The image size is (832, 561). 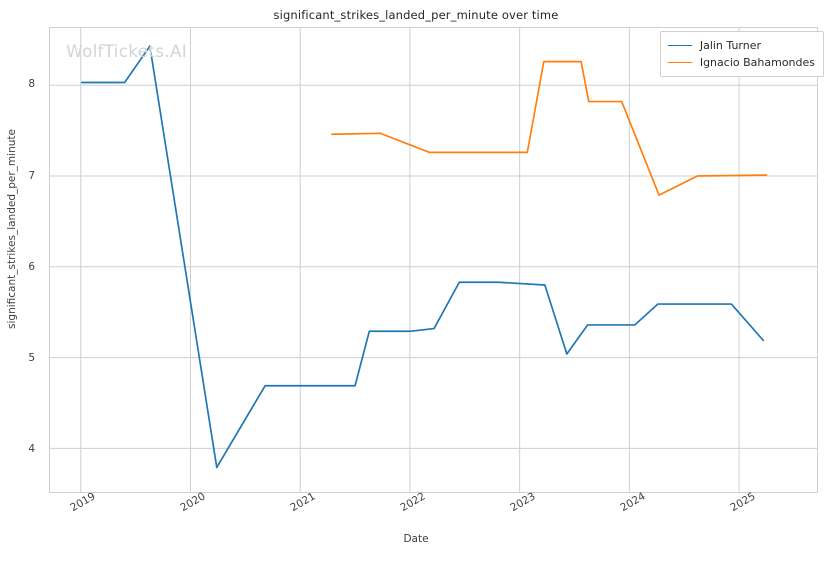 I want to click on y-tick-4: 4, so click(x=31, y=449).